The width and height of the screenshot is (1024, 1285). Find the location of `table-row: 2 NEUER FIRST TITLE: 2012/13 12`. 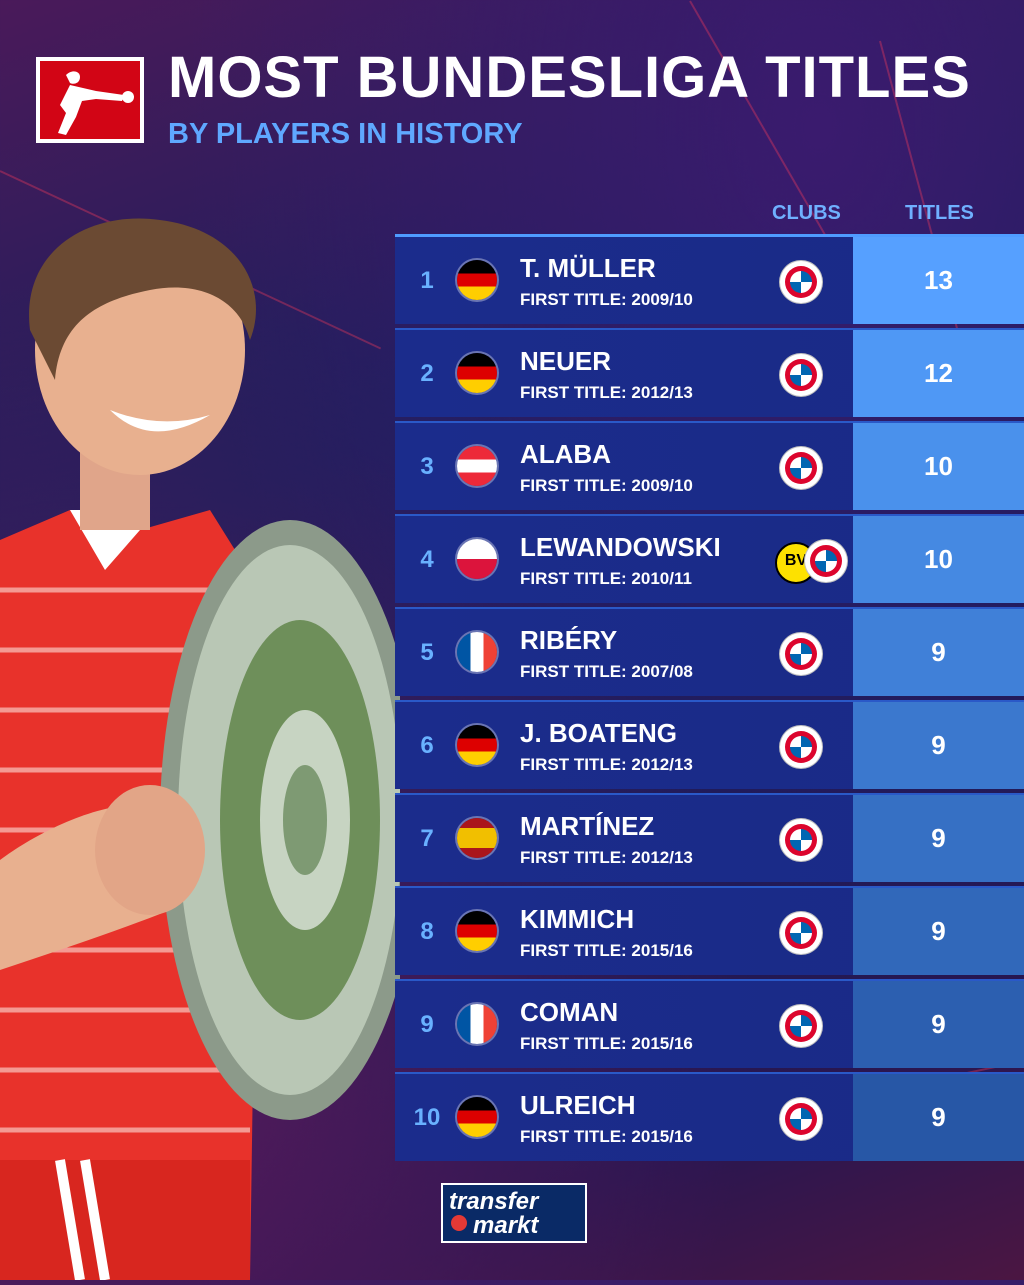

table-row: 2 NEUER FIRST TITLE: 2012/13 12 is located at coordinates (709, 372).